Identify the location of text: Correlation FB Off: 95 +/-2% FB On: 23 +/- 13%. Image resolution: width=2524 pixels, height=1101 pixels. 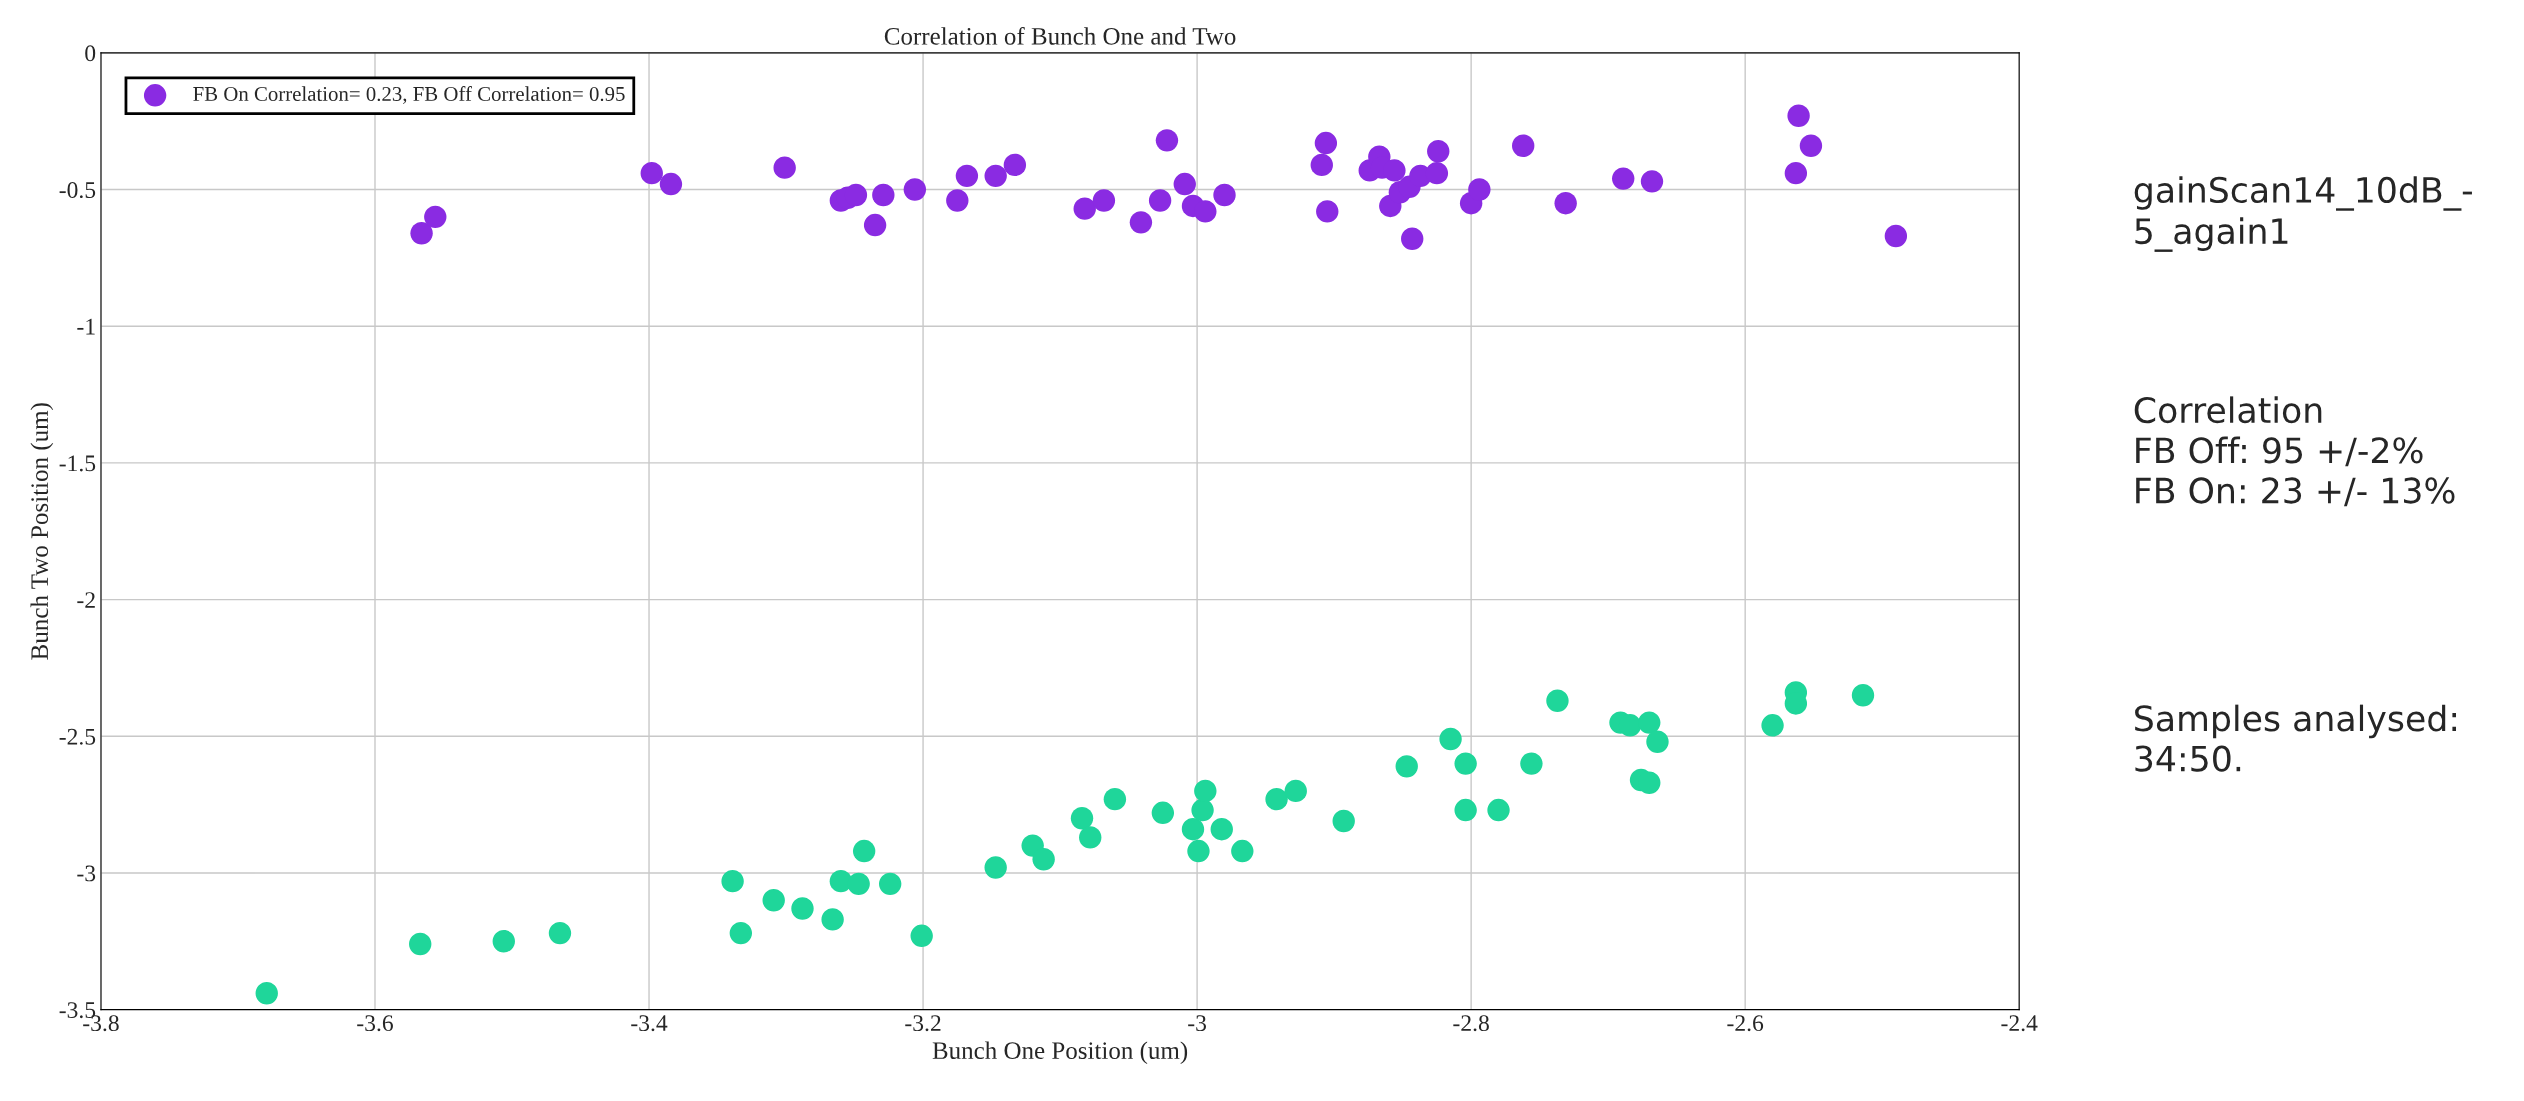
(2294, 451).